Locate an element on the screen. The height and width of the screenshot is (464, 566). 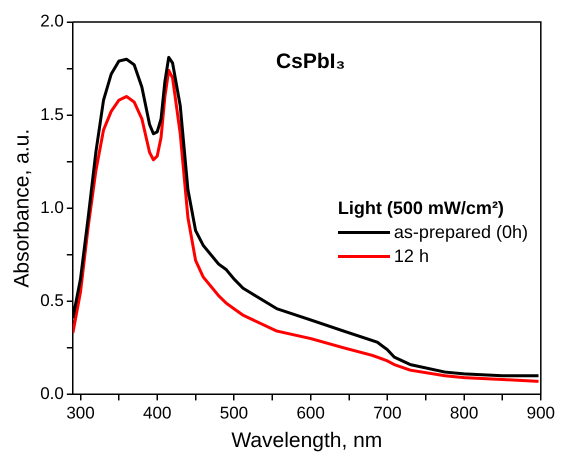
legend-label: 12 h is located at coordinates (411, 256).